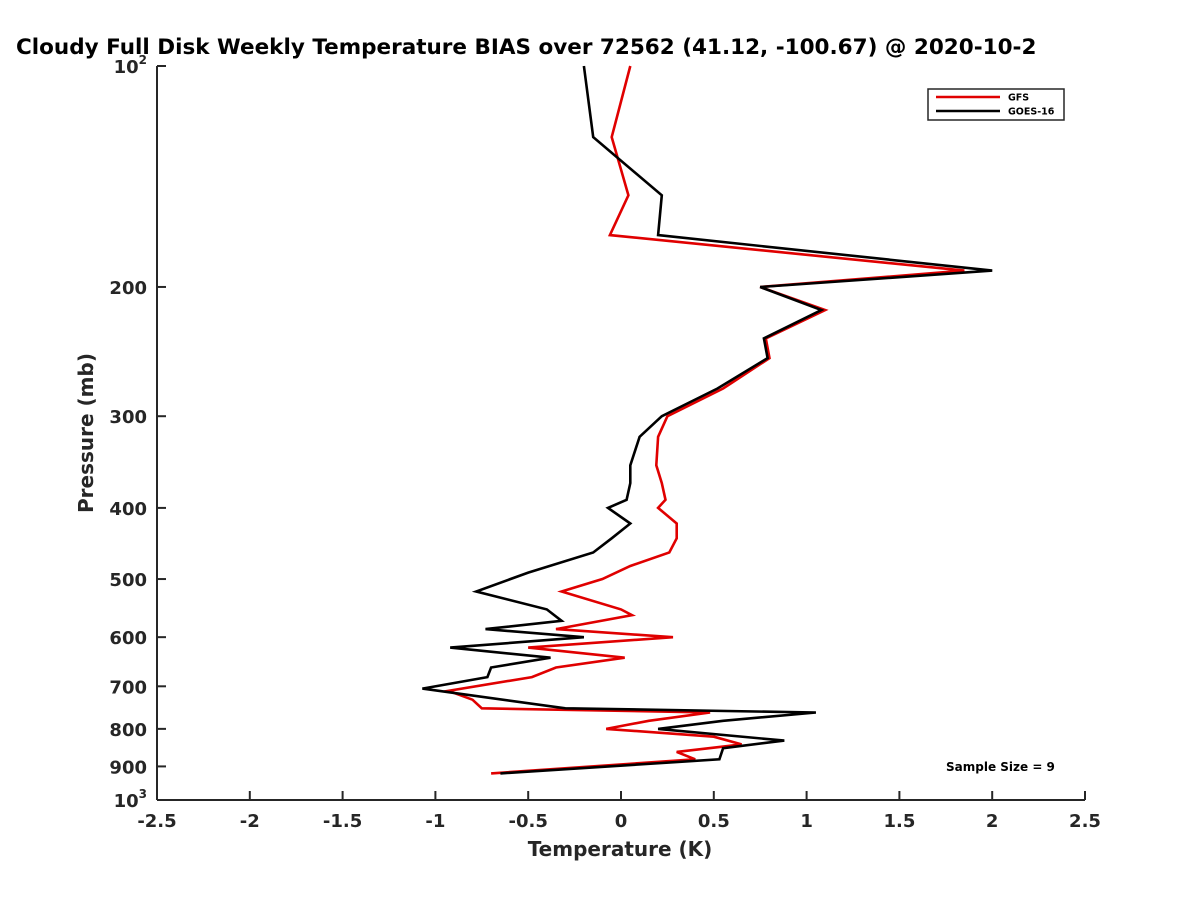 Image resolution: width=1200 pixels, height=900 pixels. What do you see at coordinates (342, 821) in the screenshot?
I see `x-tick-label: -1.5` at bounding box center [342, 821].